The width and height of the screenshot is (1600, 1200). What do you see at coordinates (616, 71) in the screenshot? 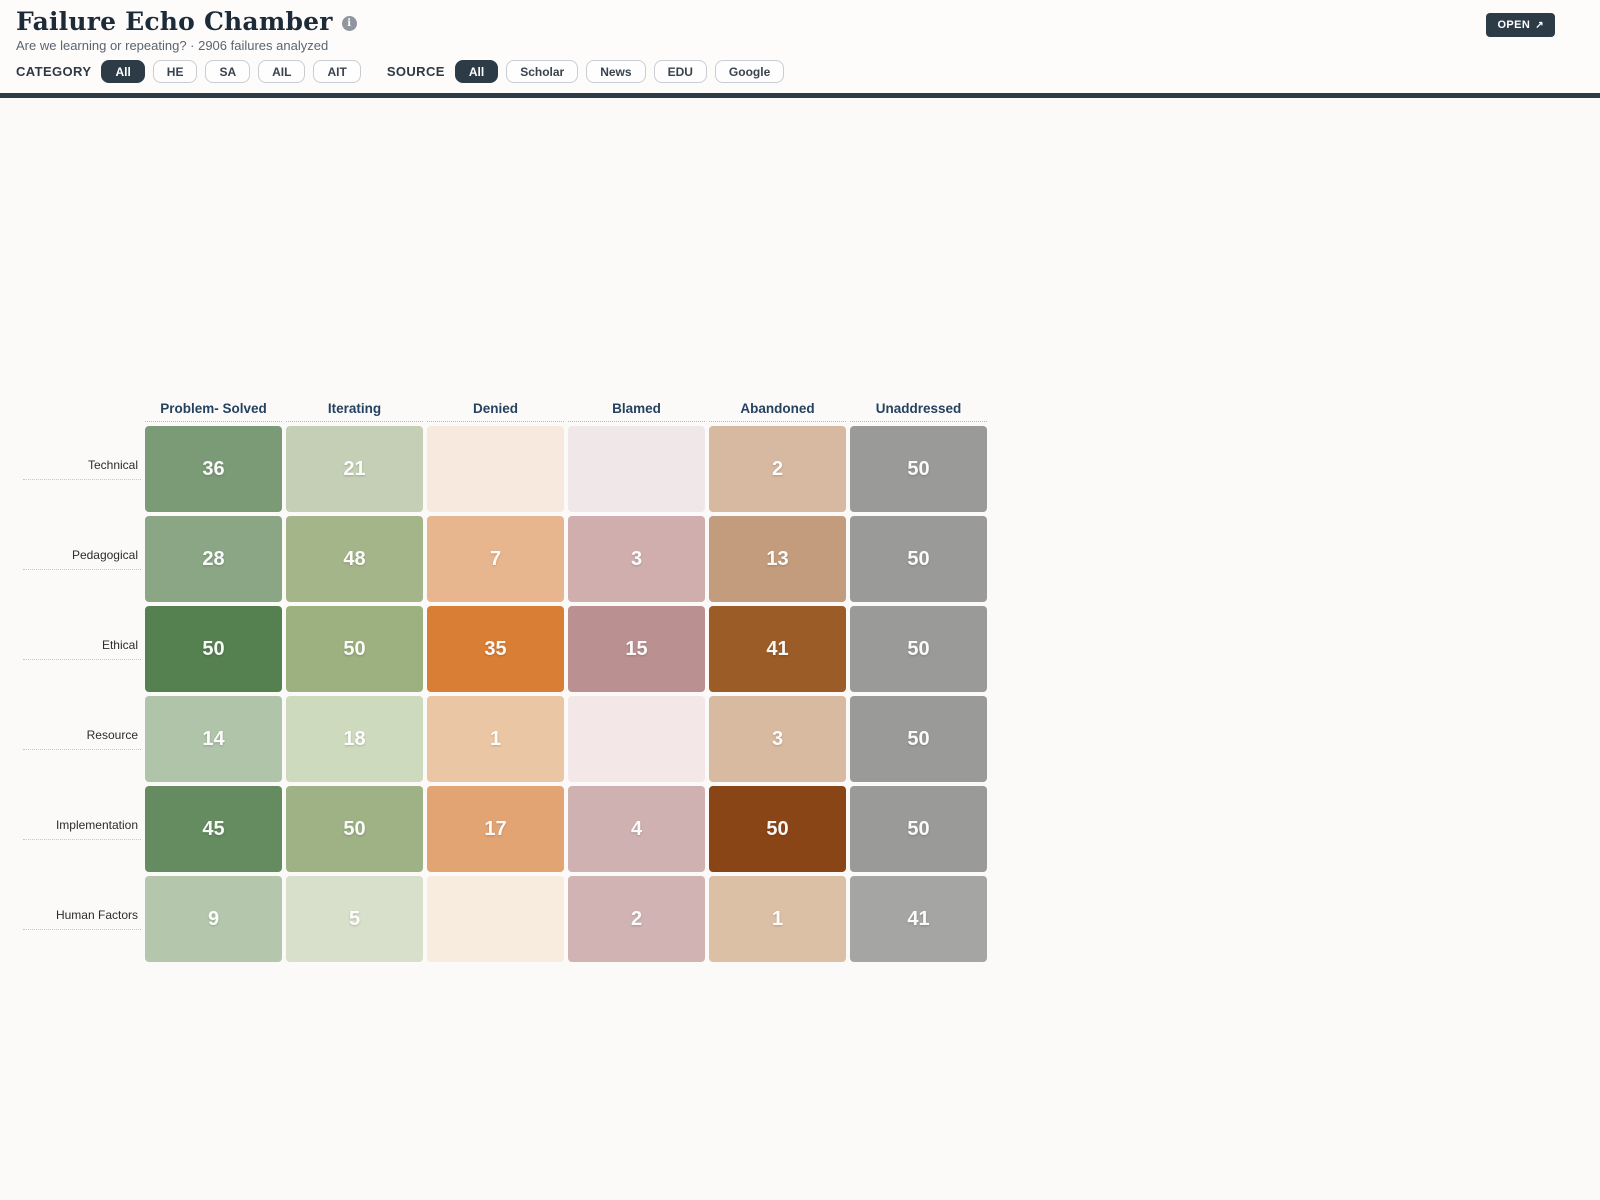
I see `source-chip-news: News` at bounding box center [616, 71].